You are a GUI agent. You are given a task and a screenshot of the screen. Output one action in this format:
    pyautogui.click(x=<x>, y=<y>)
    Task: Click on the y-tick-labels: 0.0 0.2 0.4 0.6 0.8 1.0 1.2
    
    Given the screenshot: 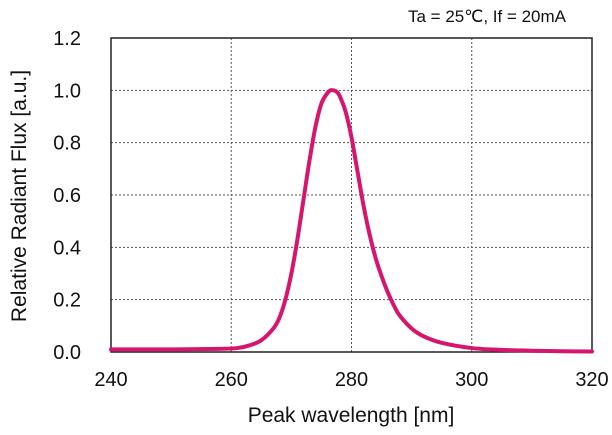 What is the action you would take?
    pyautogui.click(x=67, y=196)
    